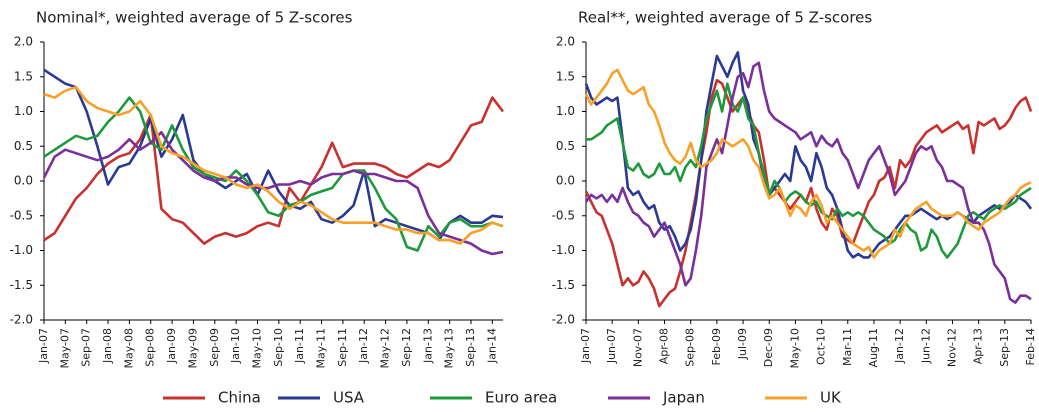  What do you see at coordinates (194, 18) in the screenshot?
I see `chart-title: Nominal*, weighted average of 5 Z-scores` at bounding box center [194, 18].